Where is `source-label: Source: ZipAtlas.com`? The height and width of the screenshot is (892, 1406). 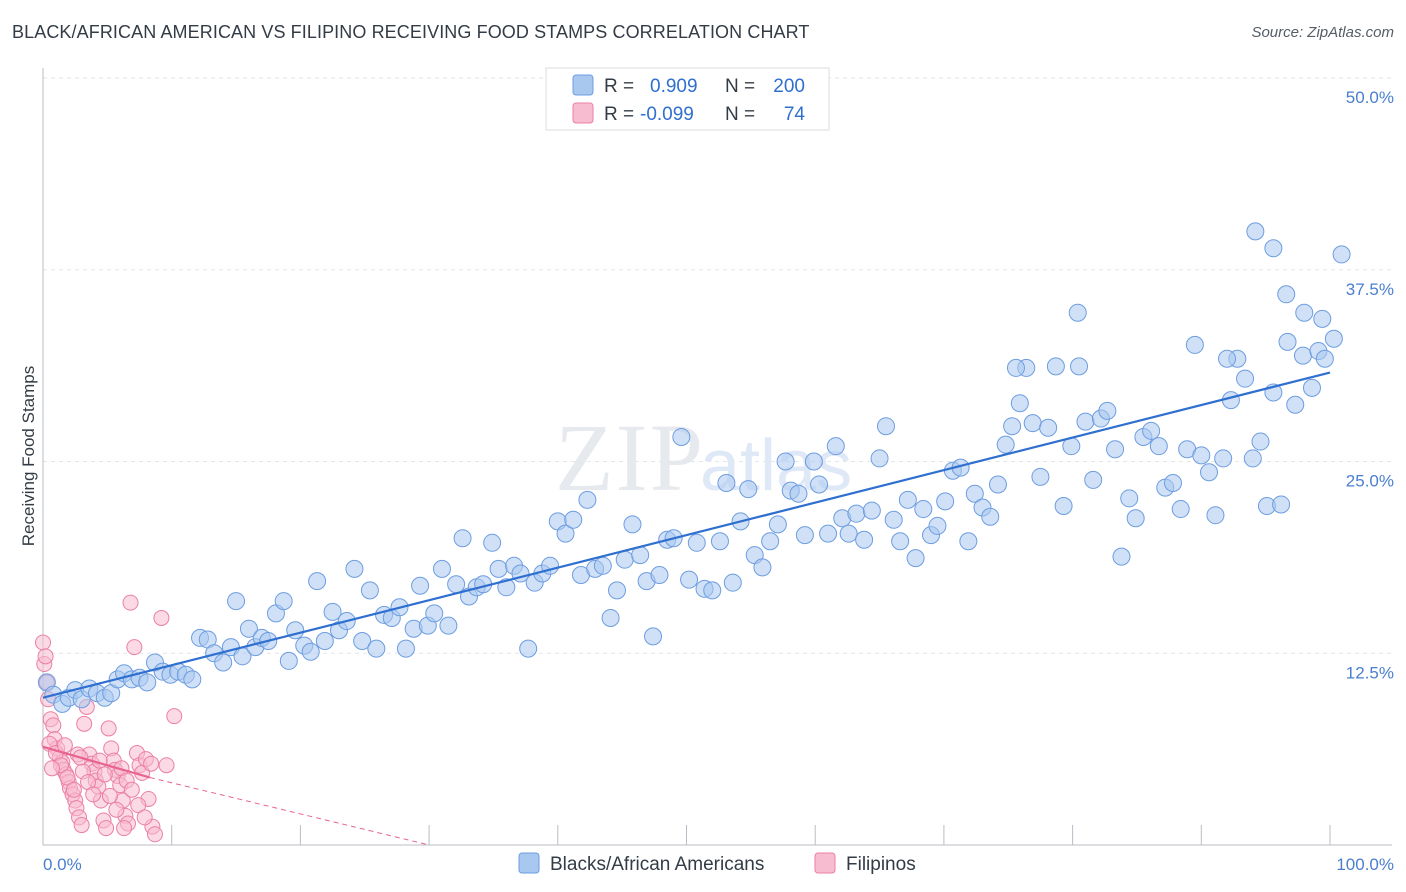
source-label: Source: ZipAtlas.com is located at coordinates (1322, 32).